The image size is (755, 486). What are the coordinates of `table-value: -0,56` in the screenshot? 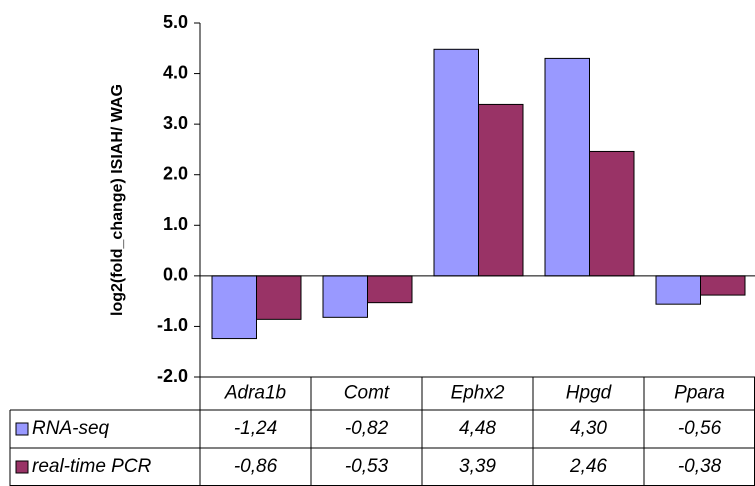 It's located at (700, 428).